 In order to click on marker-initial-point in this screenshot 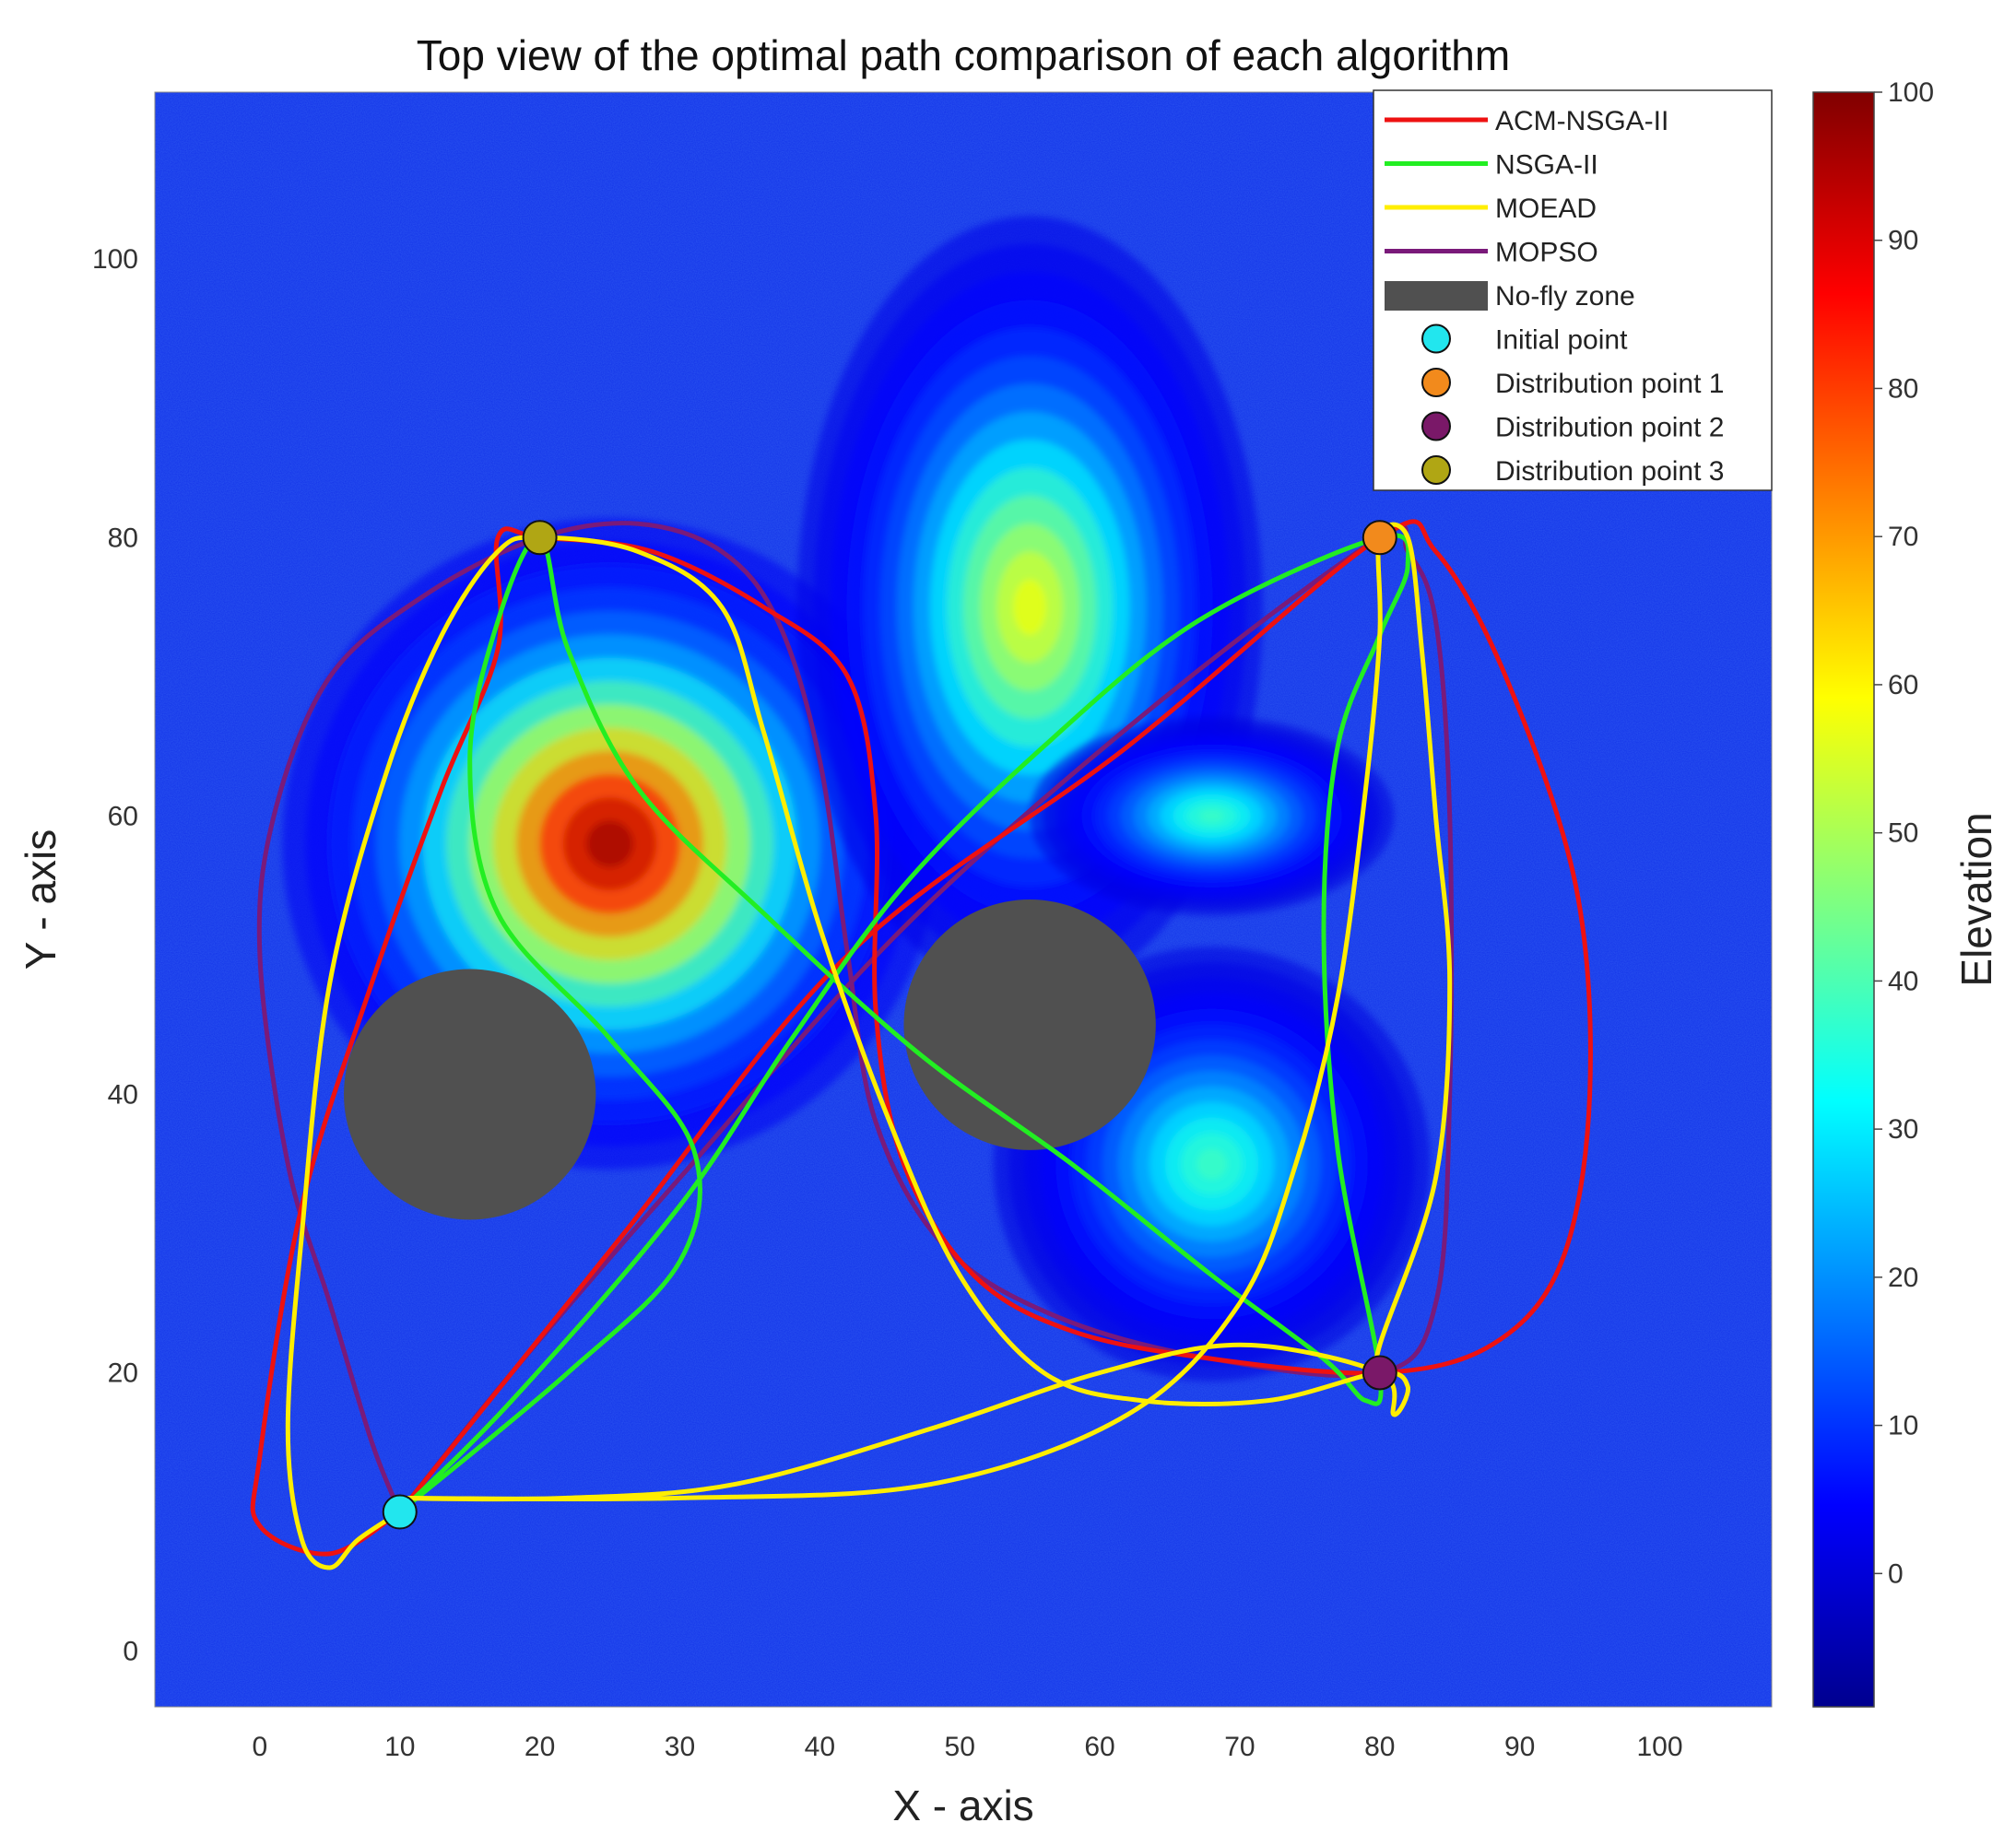, I will do `click(400, 1512)`.